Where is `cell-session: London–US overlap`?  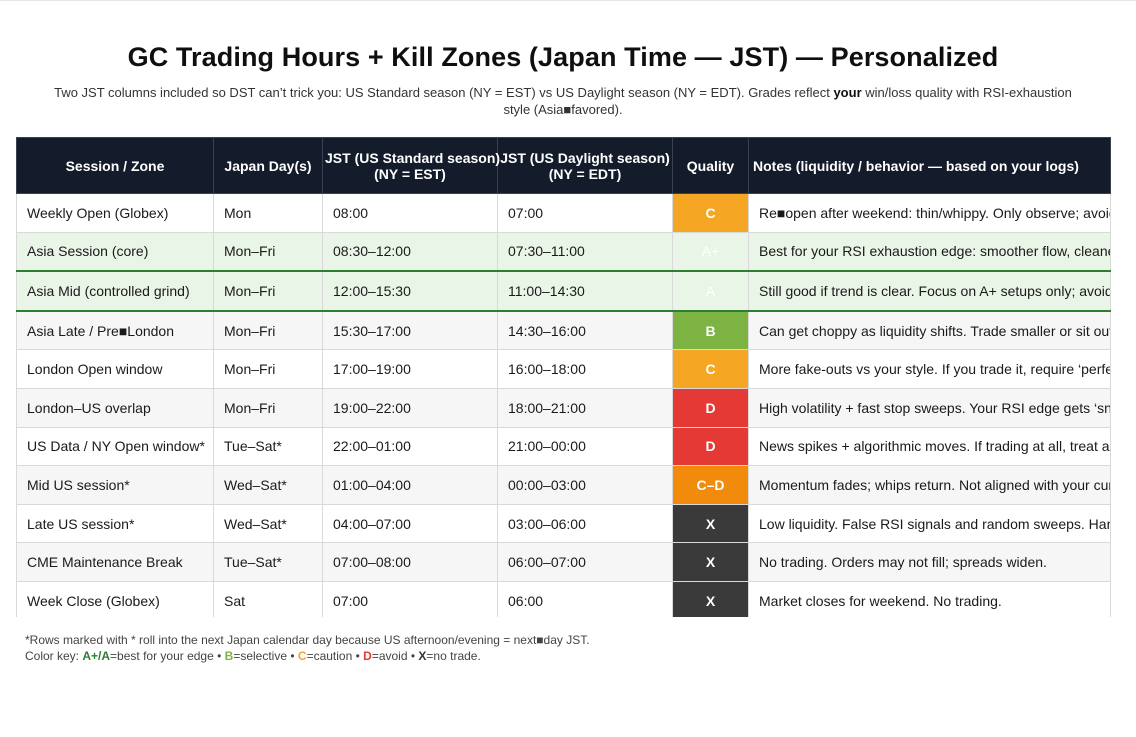 cell-session: London–US overlap is located at coordinates (115, 407).